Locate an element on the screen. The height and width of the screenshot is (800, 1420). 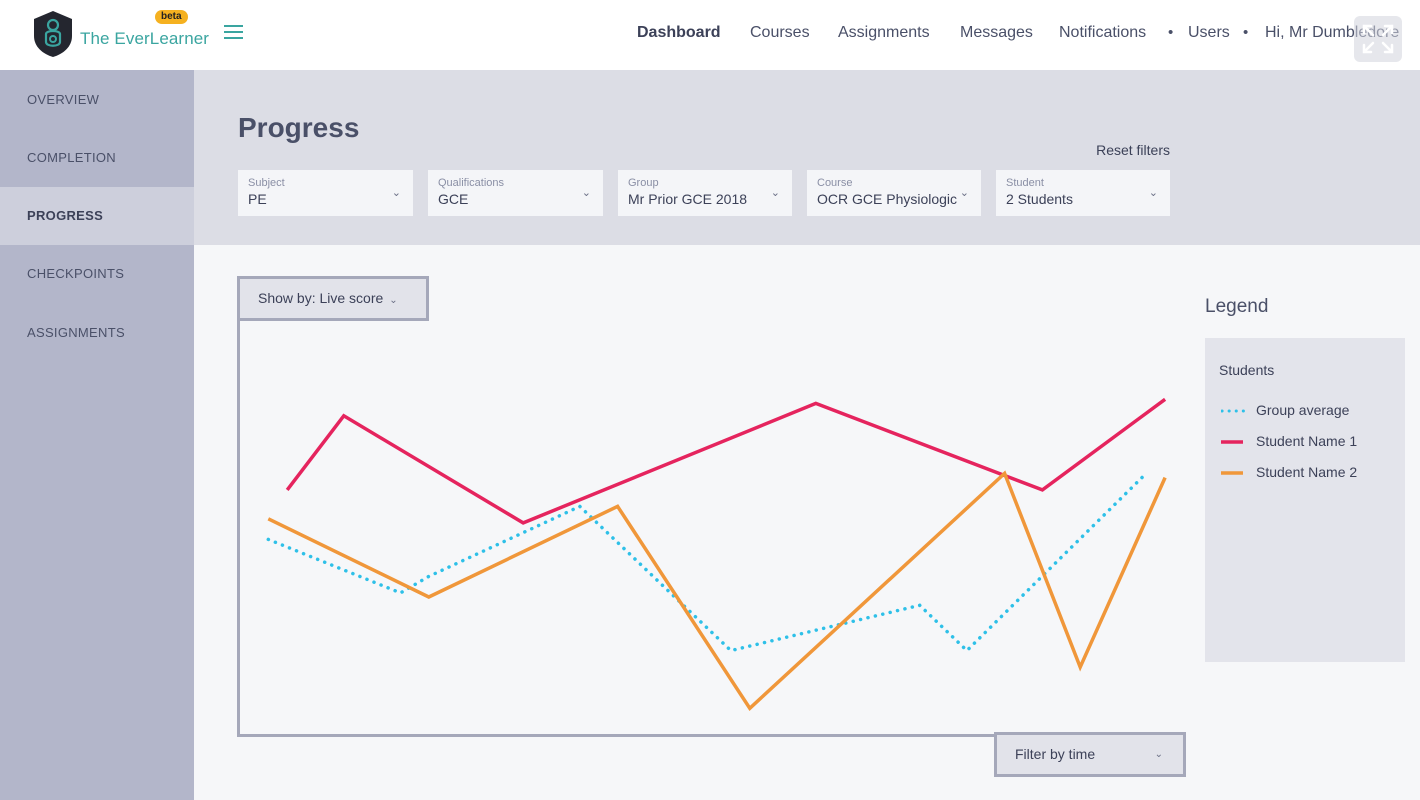
group-select: Group Mr Prior GCE 2018 ⌄ is located at coordinates (705, 193).